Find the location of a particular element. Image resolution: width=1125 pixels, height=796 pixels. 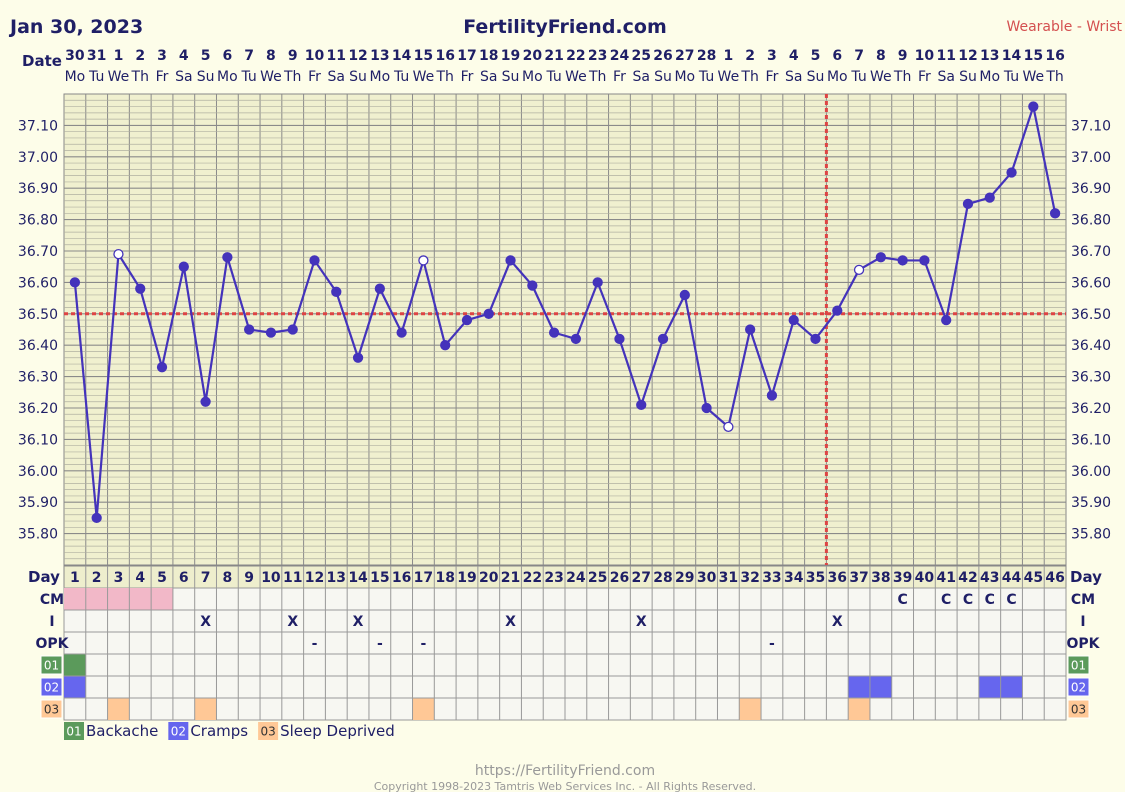

date-number: 26 is located at coordinates (662, 56).